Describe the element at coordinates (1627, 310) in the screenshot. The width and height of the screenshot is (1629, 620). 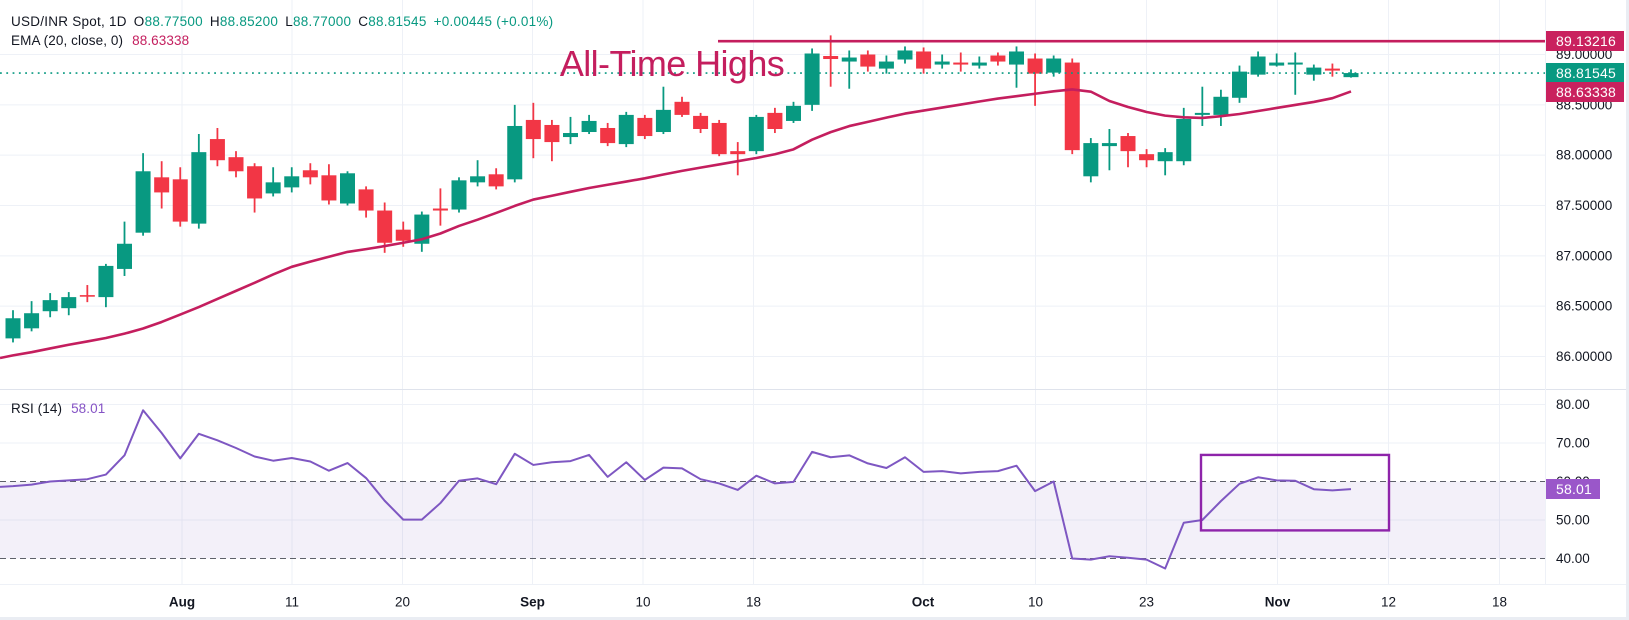
I see `right-edge-strip` at that location.